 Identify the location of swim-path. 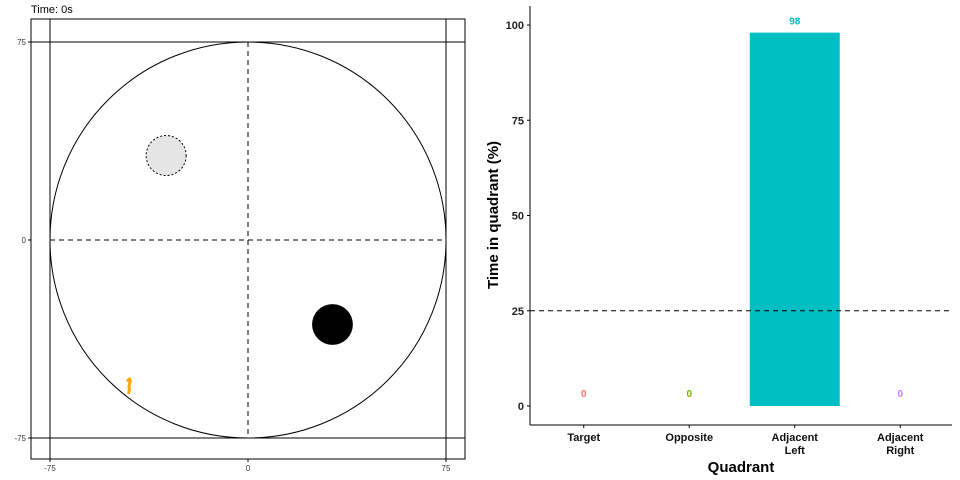
(129, 386).